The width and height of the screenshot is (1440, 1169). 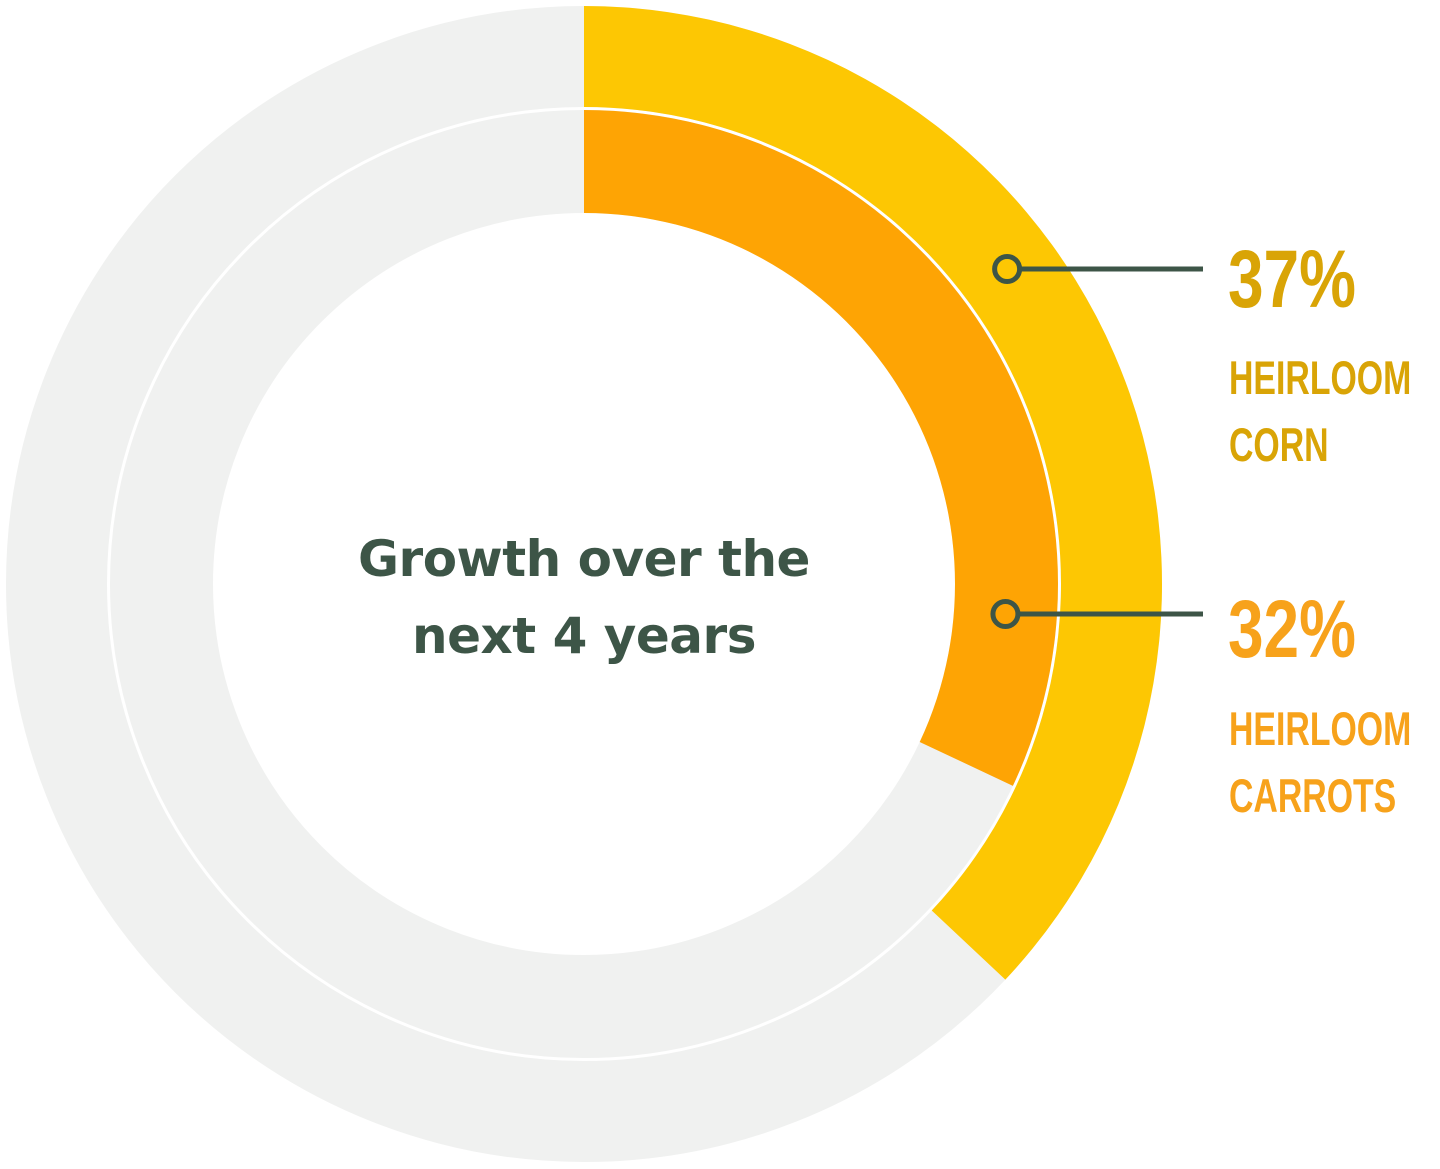 What do you see at coordinates (1279, 445) in the screenshot?
I see `corn-category-label-line-2: CORN` at bounding box center [1279, 445].